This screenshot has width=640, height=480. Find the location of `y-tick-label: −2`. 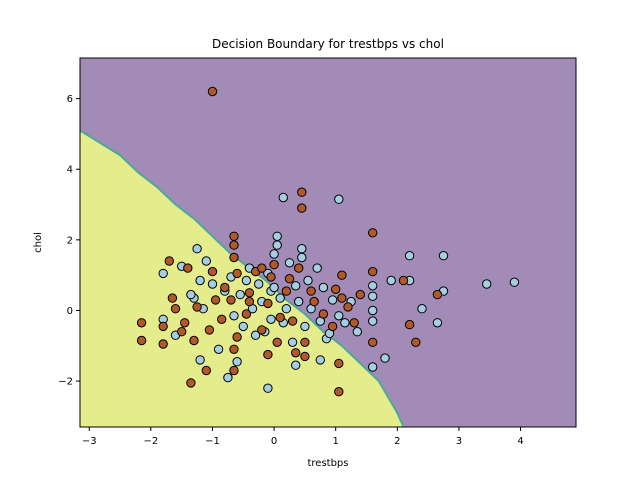

y-tick-label: −2 is located at coordinates (65, 382).